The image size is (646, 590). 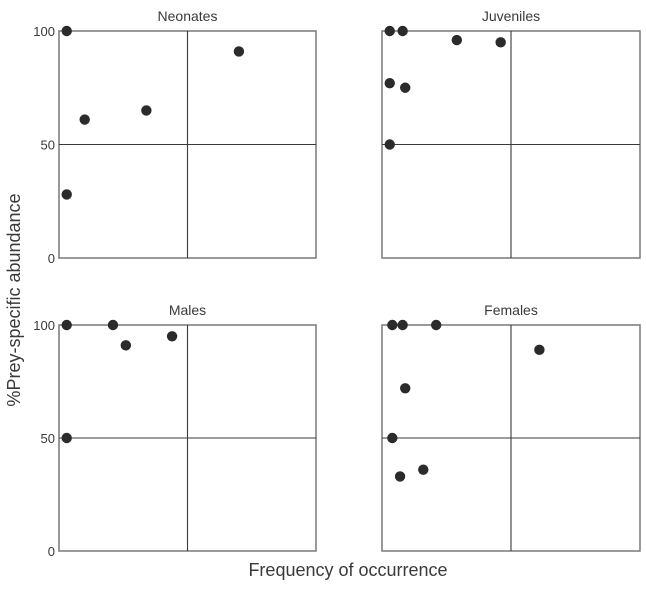 I want to click on panel-title-females: Females, so click(x=511, y=310).